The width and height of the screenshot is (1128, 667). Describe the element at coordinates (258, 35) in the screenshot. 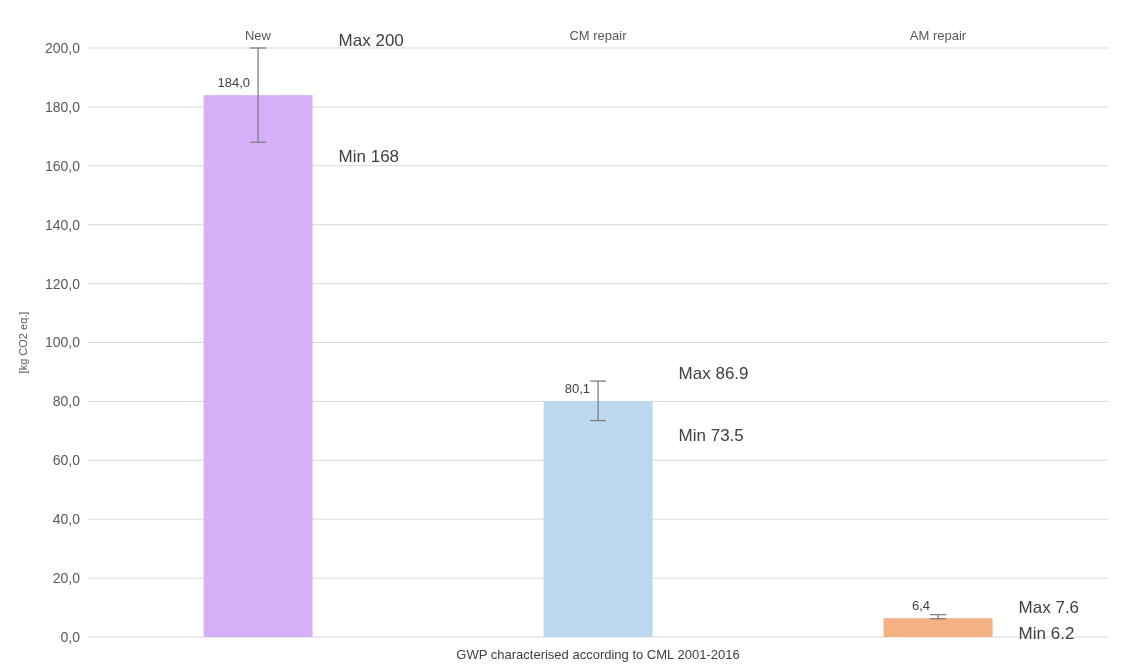

I see `x-tick-label: New` at that location.